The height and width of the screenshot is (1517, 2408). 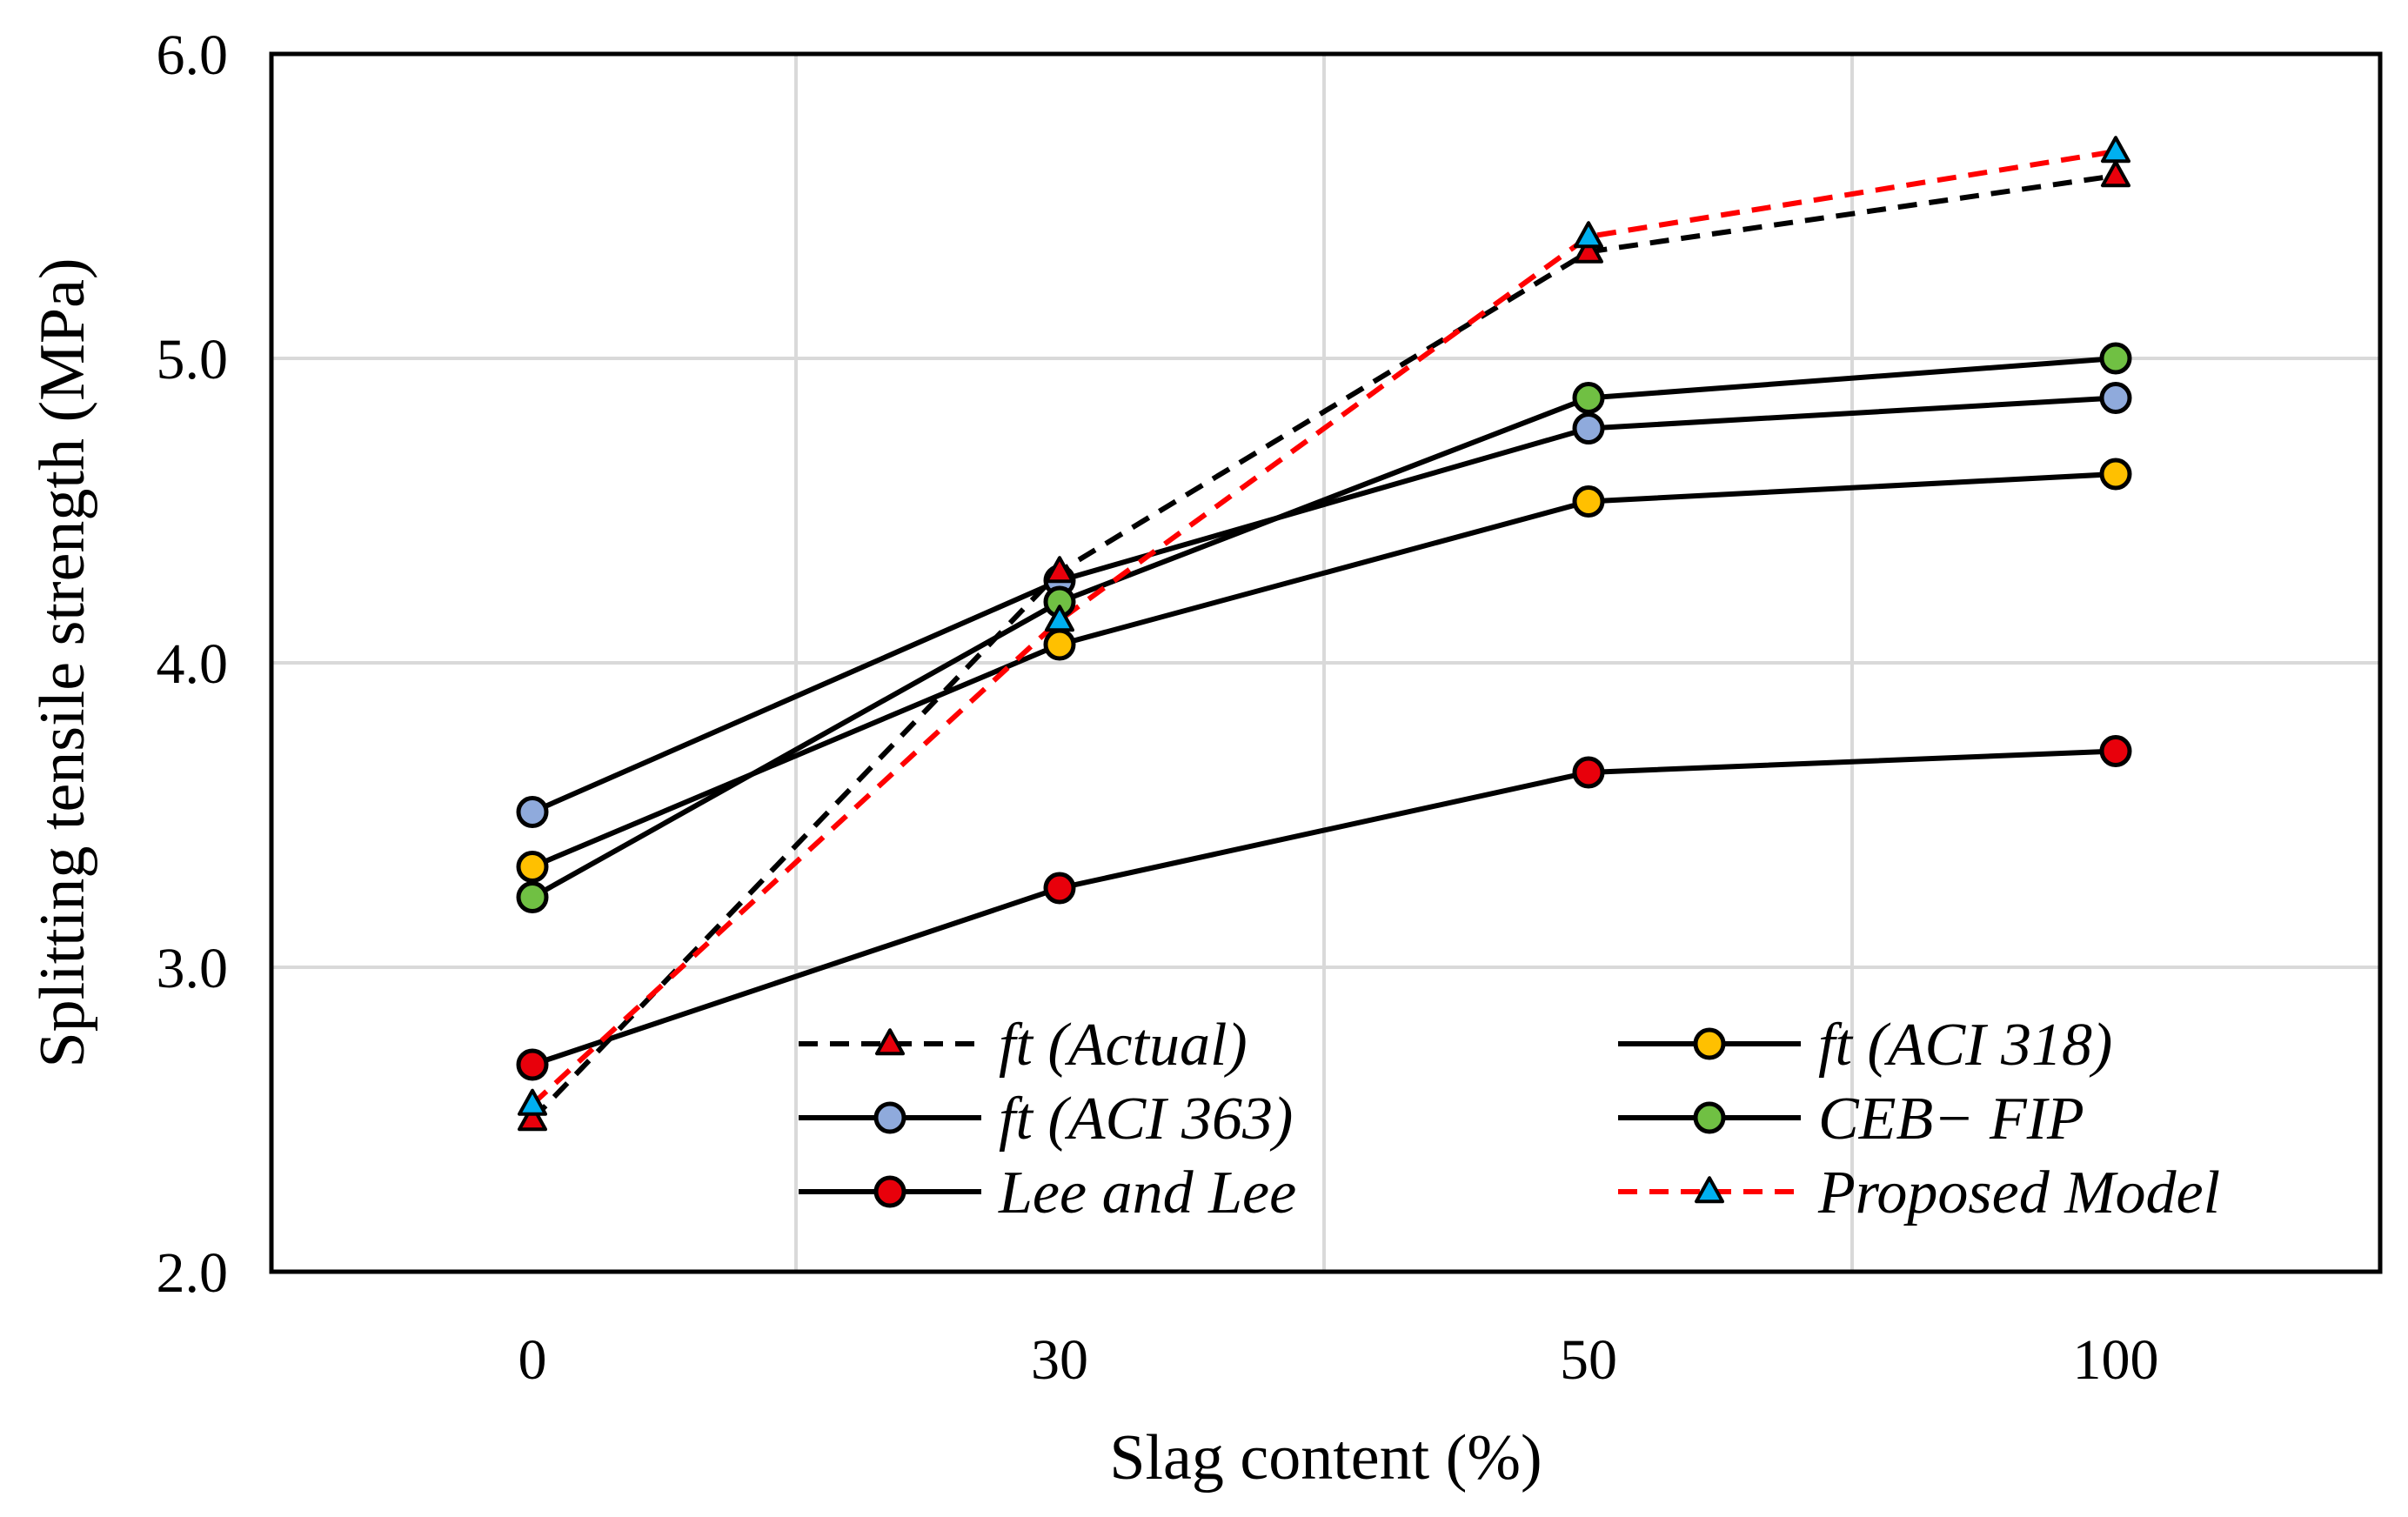 I want to click on legend-label-4: Lee and Lee, so click(x=1147, y=1193).